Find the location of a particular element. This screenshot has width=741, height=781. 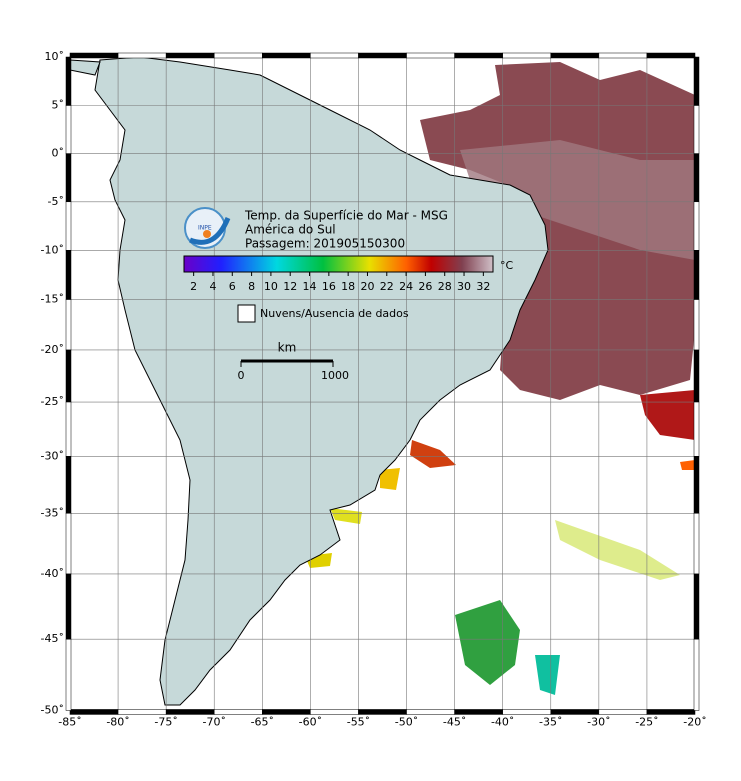

lat-tick-label: -50˚ is located at coordinates (52, 709).